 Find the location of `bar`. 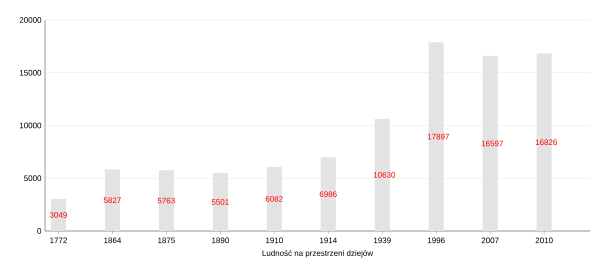

bar is located at coordinates (58, 214).